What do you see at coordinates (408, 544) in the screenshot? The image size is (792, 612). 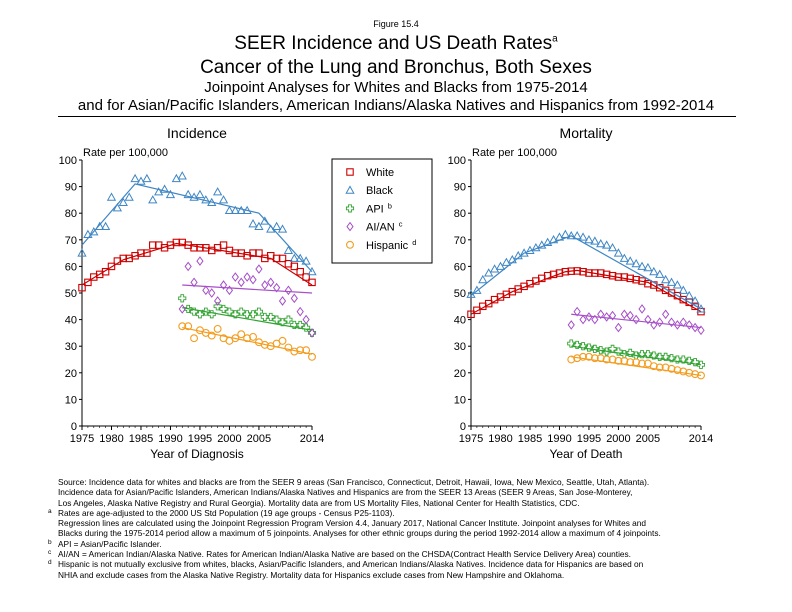 I see `footnote-line: b API = Asian/Pacific Islander.` at bounding box center [408, 544].